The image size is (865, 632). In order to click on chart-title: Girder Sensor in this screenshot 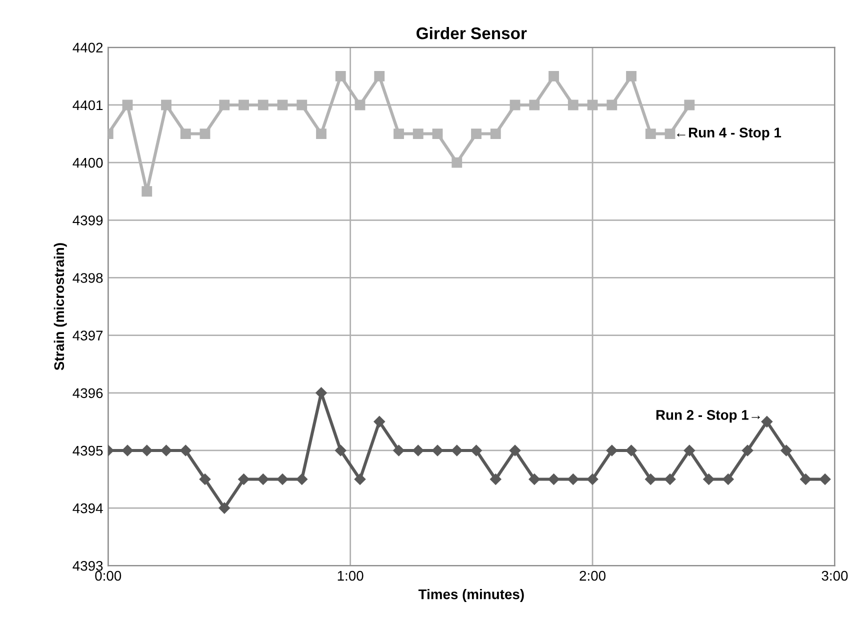, I will do `click(471, 33)`.